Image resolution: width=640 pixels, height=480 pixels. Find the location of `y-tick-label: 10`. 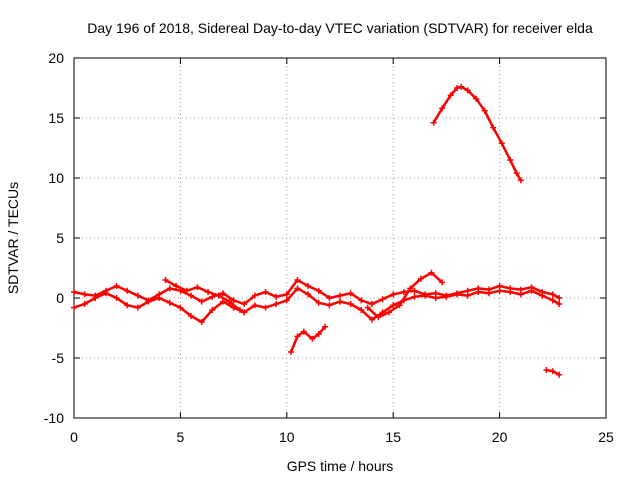

y-tick-label: 10 is located at coordinates (56, 178).